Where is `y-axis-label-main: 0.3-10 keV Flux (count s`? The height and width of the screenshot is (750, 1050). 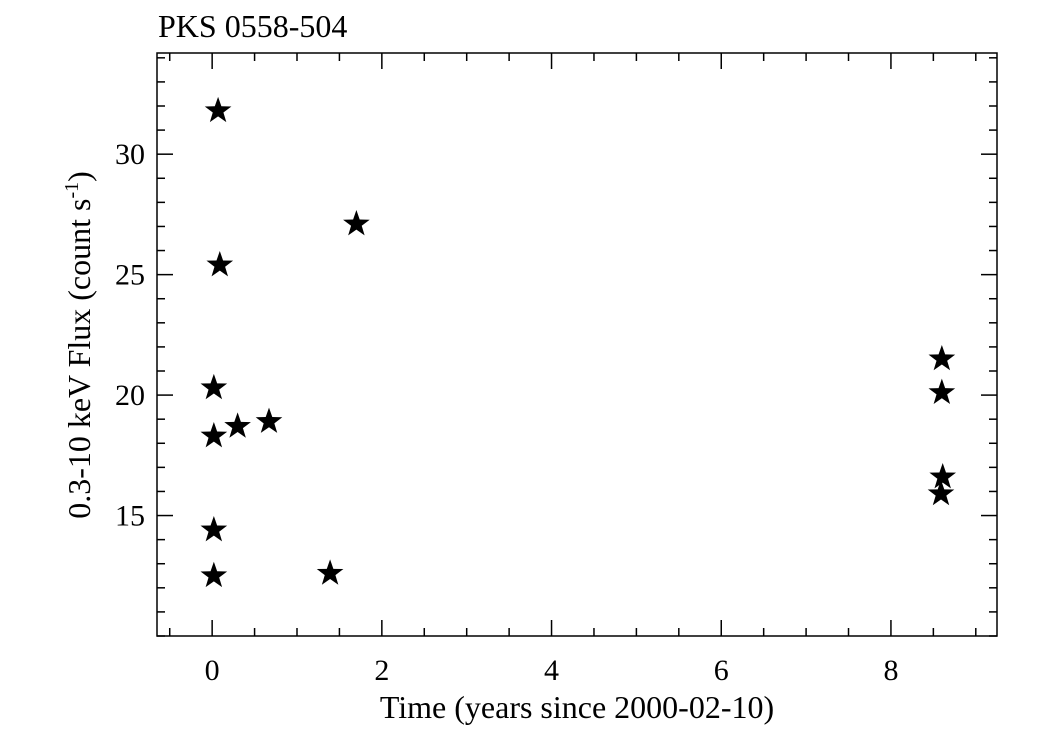 y-axis-label-main: 0.3-10 keV Flux (count s is located at coordinates (79, 359).